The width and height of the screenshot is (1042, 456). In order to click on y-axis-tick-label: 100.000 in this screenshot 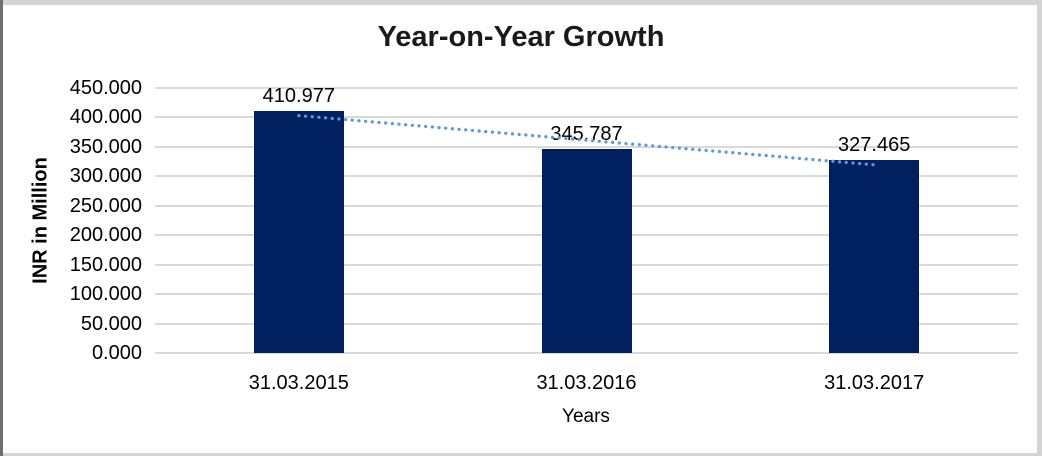, I will do `click(105, 294)`.